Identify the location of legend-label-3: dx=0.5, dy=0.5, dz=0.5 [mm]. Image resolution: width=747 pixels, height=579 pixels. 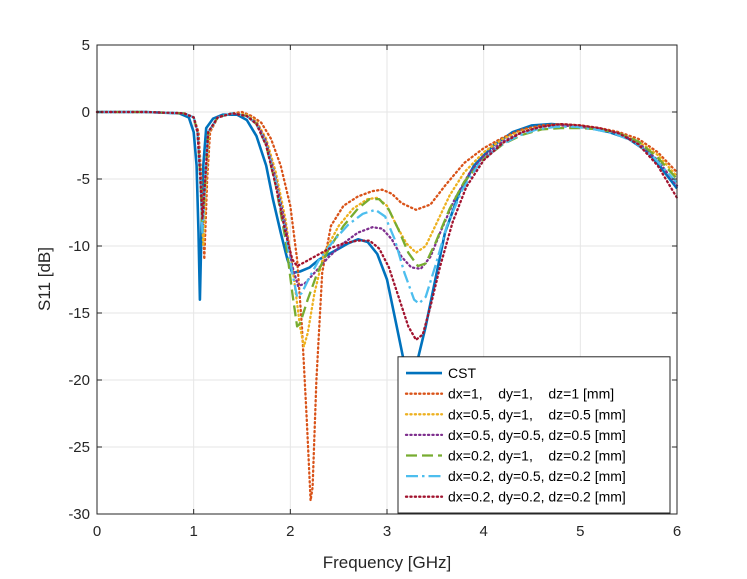
(537, 435).